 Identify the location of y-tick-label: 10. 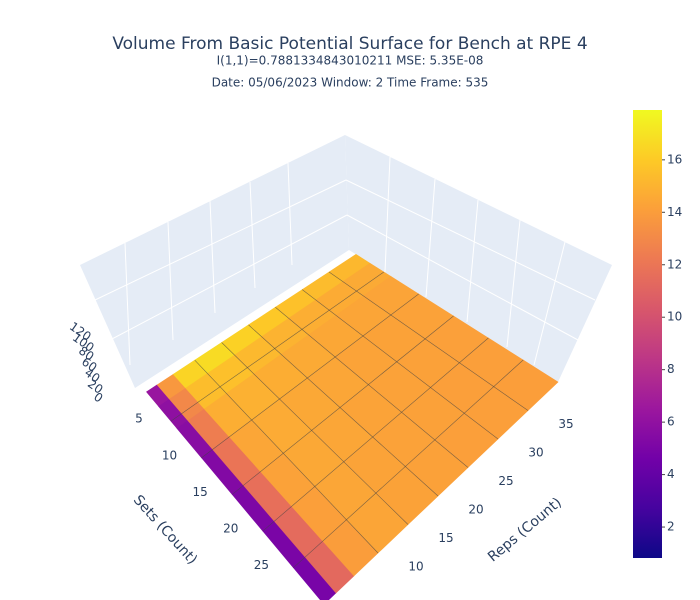
(169, 455).